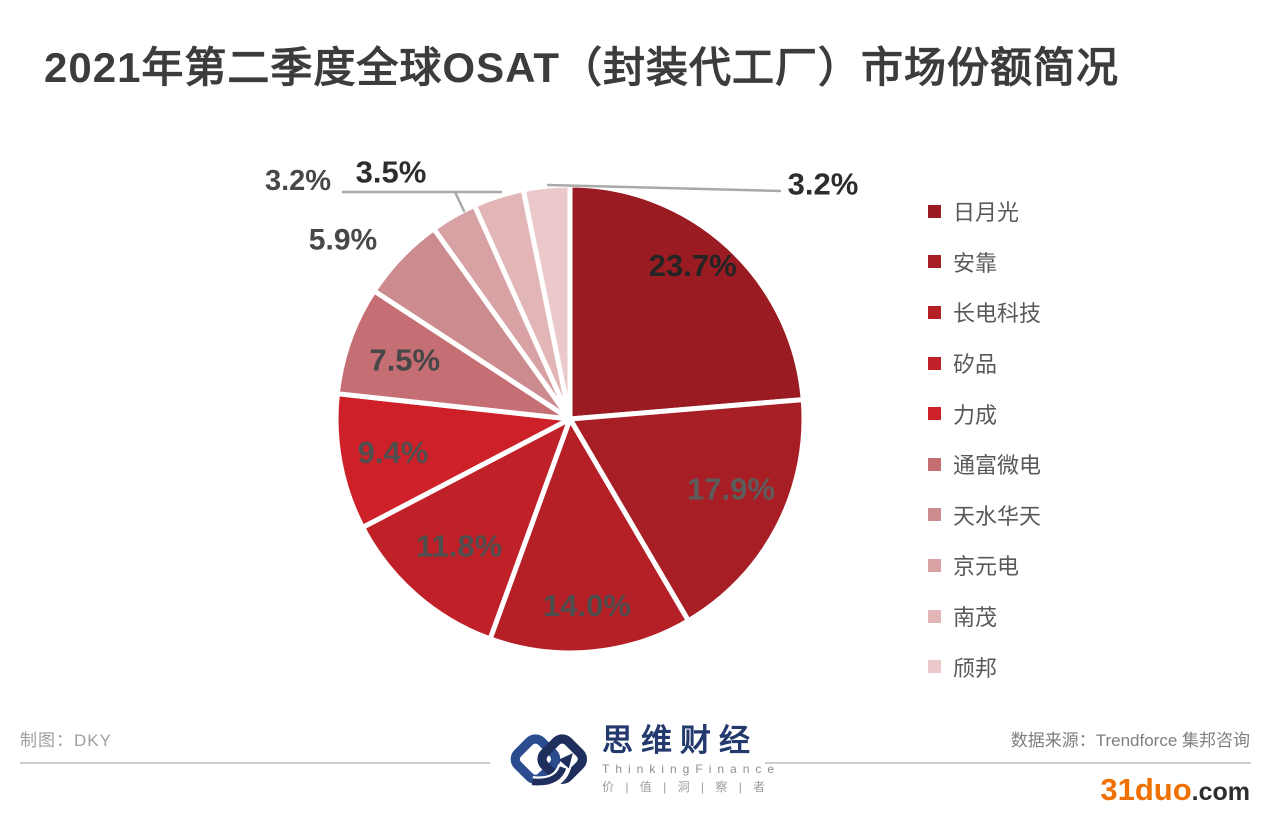 The height and width of the screenshot is (823, 1268). I want to click on legend-item-6: 天水华天, so click(984, 515).